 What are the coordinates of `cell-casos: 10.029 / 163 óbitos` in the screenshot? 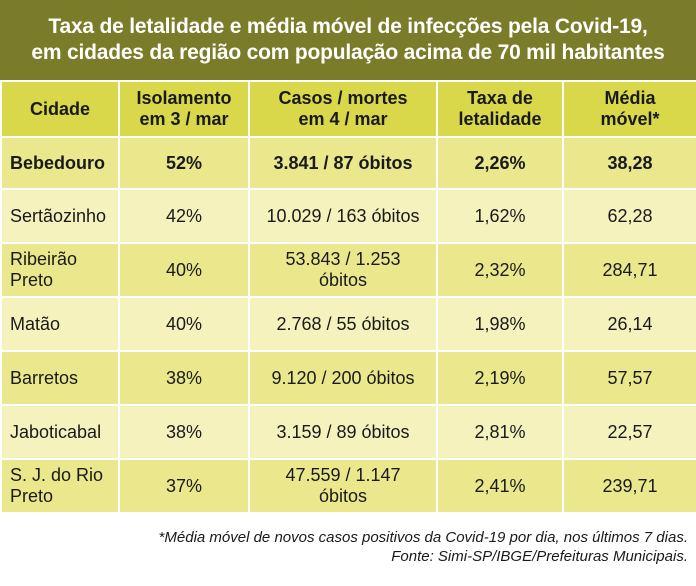 It's located at (343, 216).